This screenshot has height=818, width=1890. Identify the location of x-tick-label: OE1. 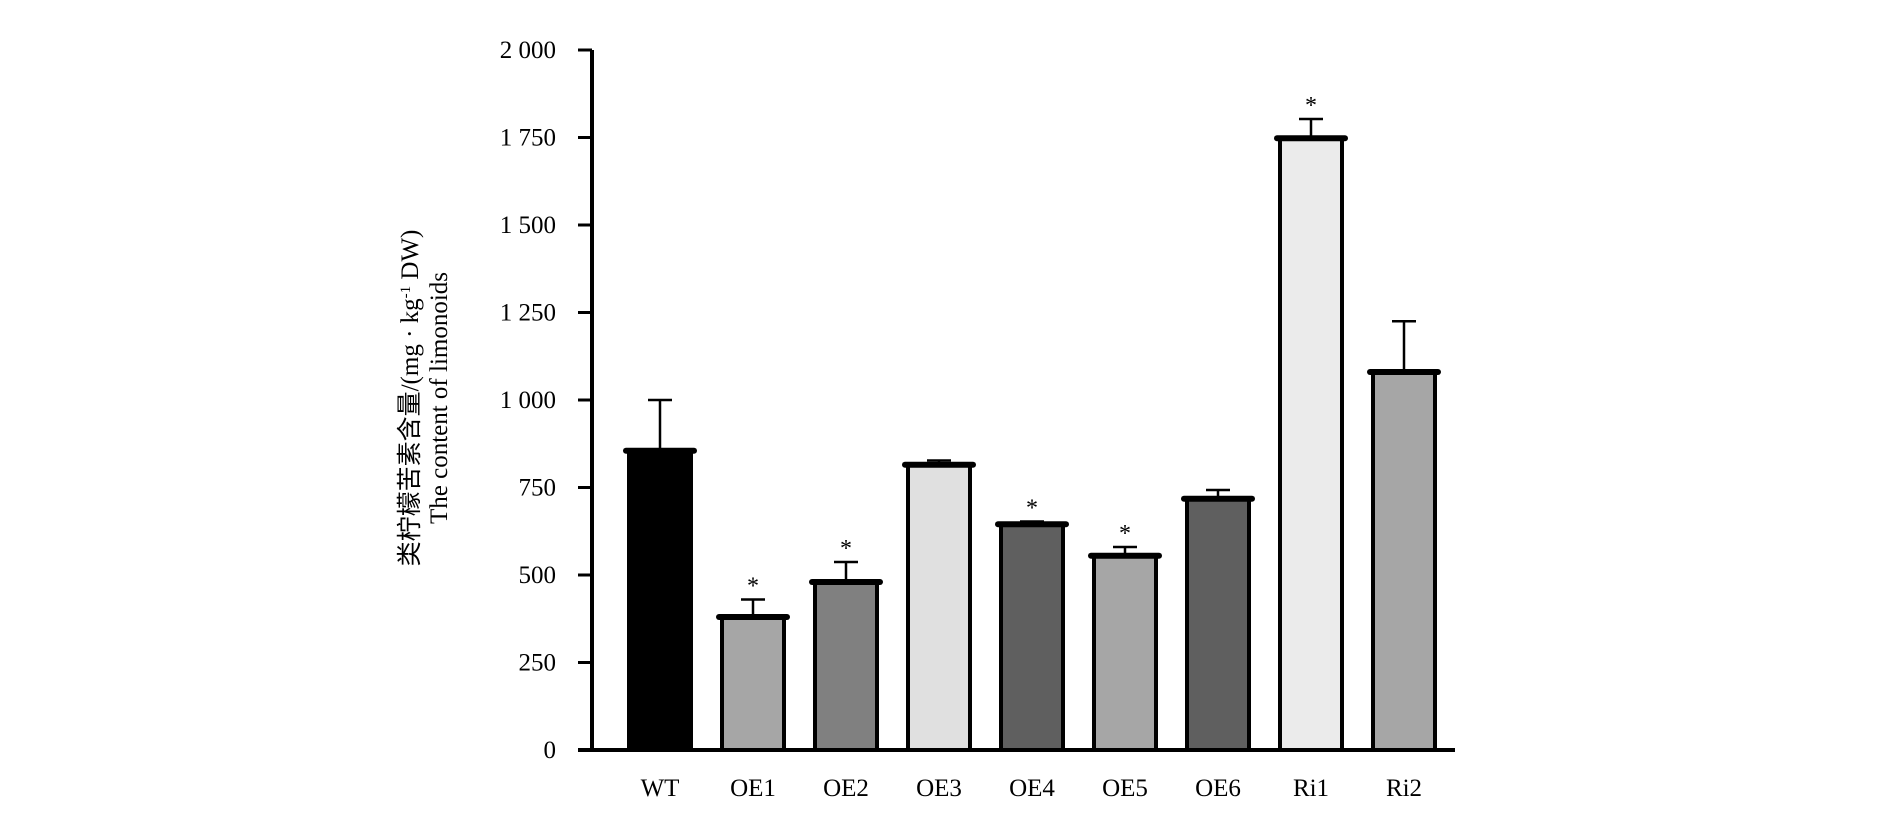
(753, 788).